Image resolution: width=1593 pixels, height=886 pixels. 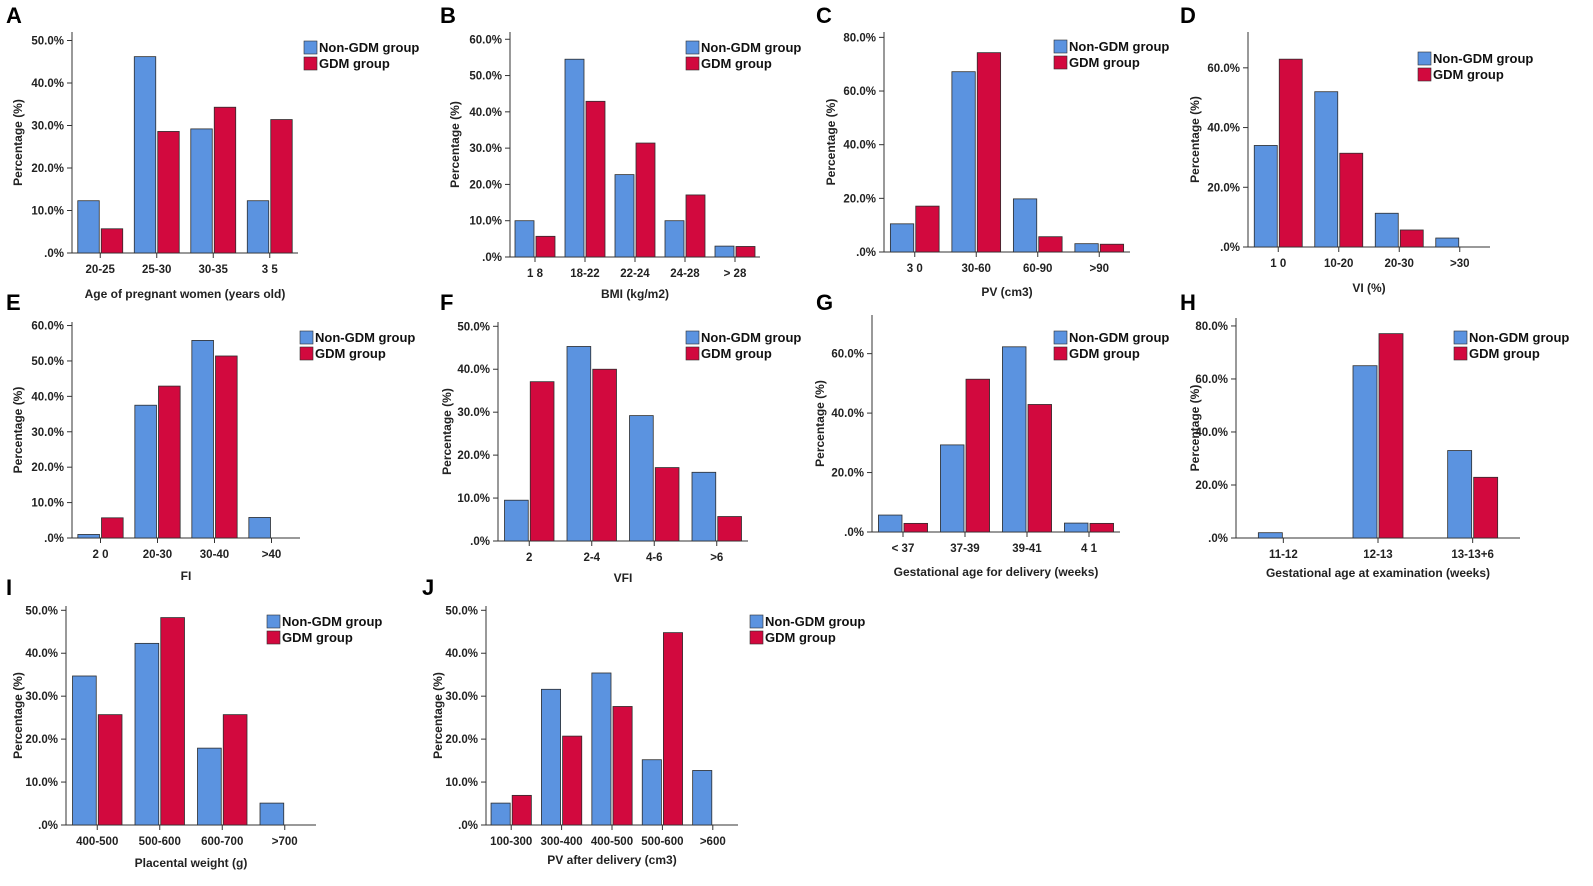 What do you see at coordinates (112, 241) in the screenshot?
I see `bar-gdm-a` at bounding box center [112, 241].